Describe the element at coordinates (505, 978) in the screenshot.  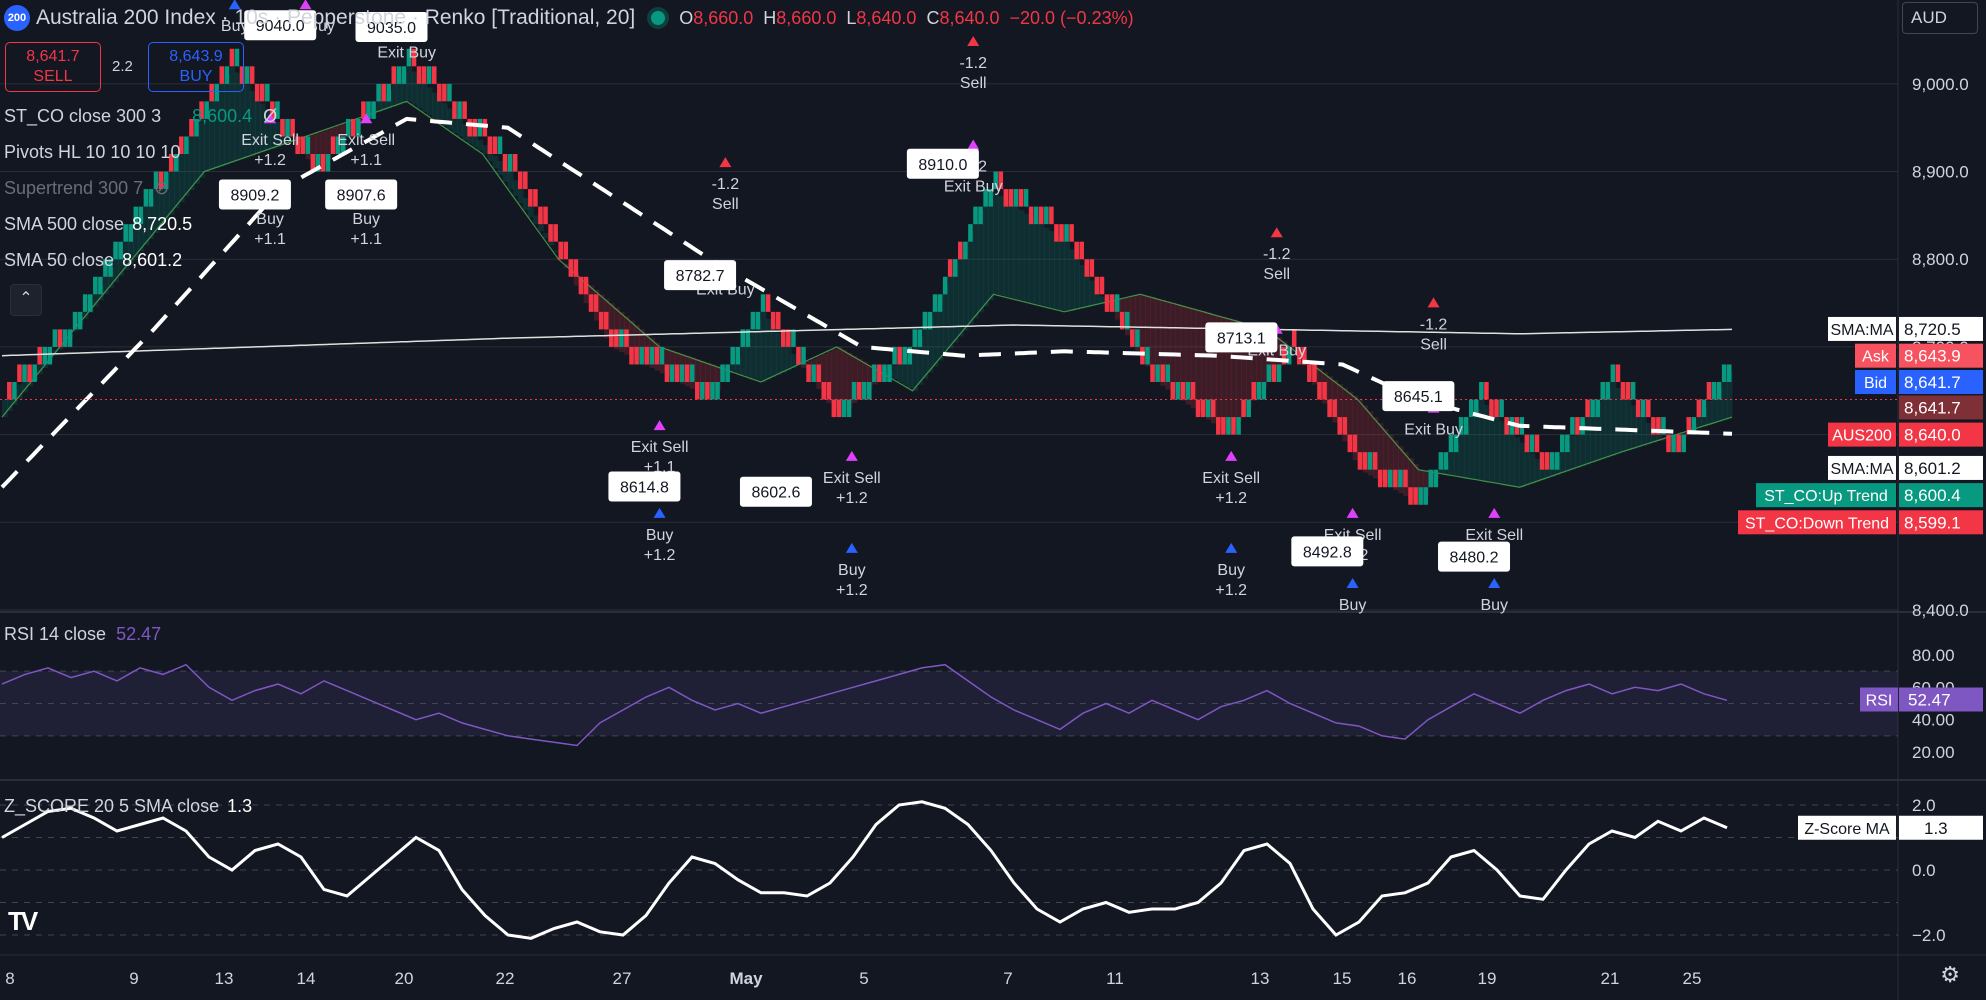
I see `time-tick-label: 22` at that location.